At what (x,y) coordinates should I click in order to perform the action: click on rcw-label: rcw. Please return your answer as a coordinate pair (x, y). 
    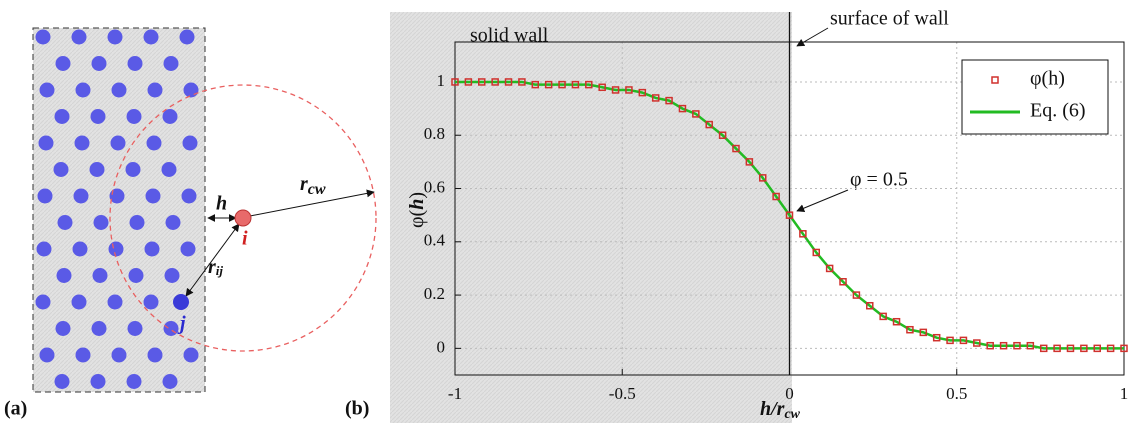
    Looking at the image, I should click on (313, 185).